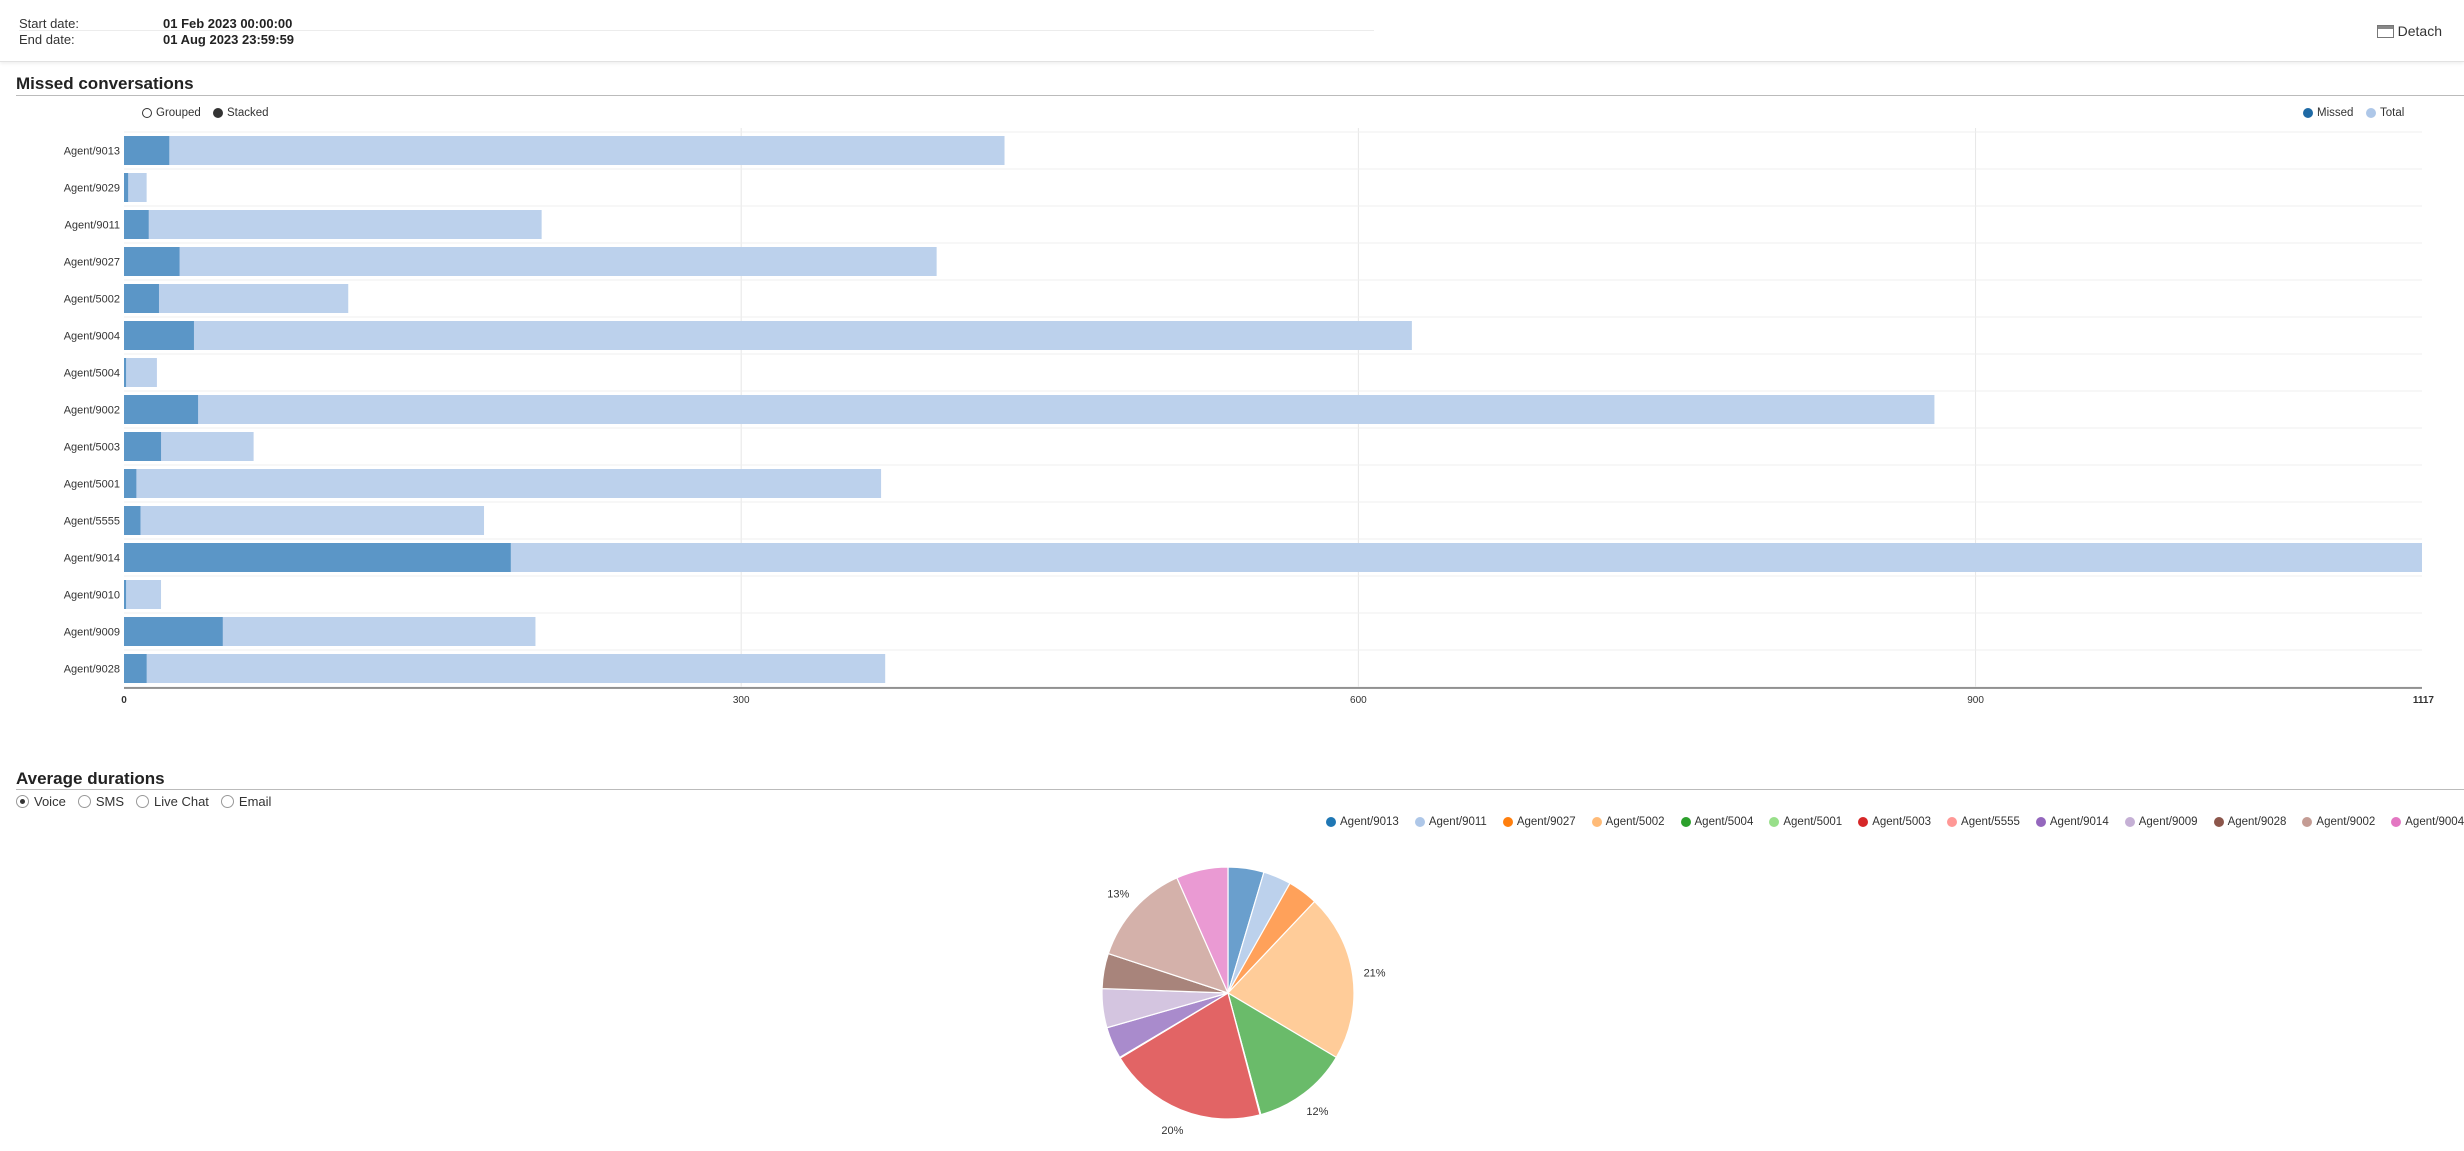  What do you see at coordinates (229, 39) in the screenshot?
I see `end-date-value: 01 Aug 2023 23:59:59` at bounding box center [229, 39].